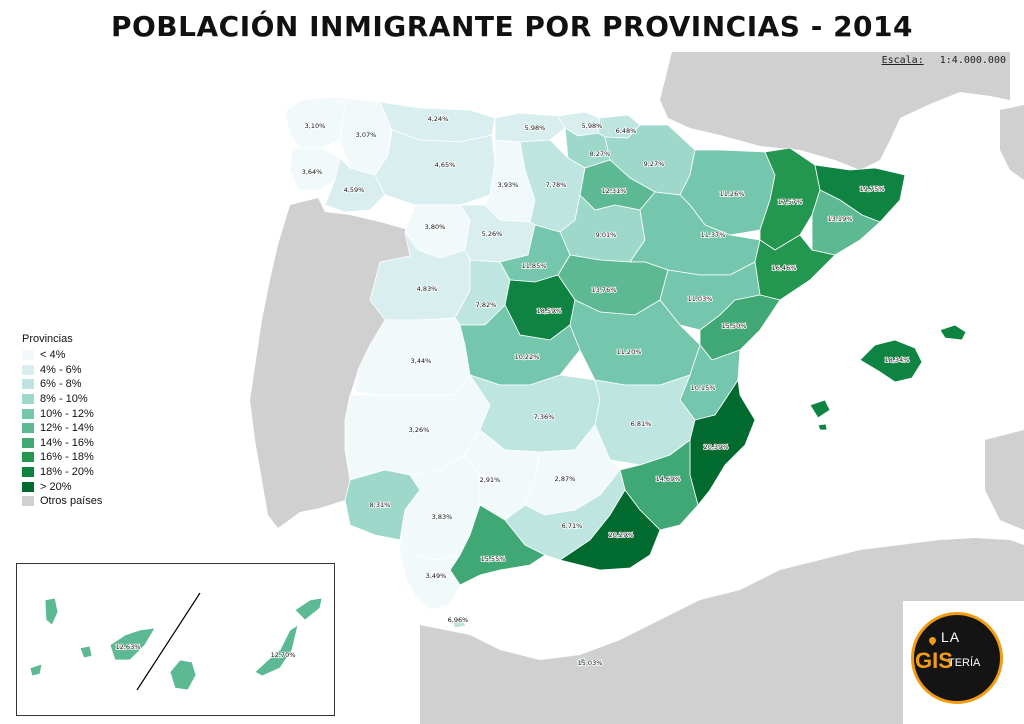 This screenshot has width=1024, height=724. Describe the element at coordinates (902, 60) in the screenshot. I see `scale-label: Escala:` at that location.